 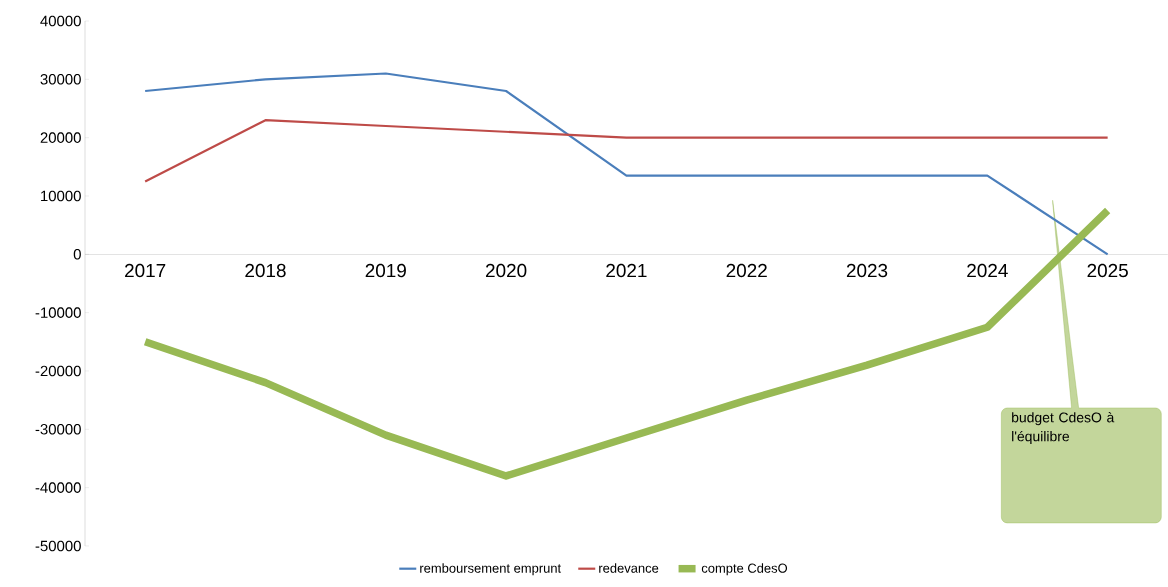 What do you see at coordinates (58, 429) in the screenshot?
I see `y-tick-label: -30000` at bounding box center [58, 429].